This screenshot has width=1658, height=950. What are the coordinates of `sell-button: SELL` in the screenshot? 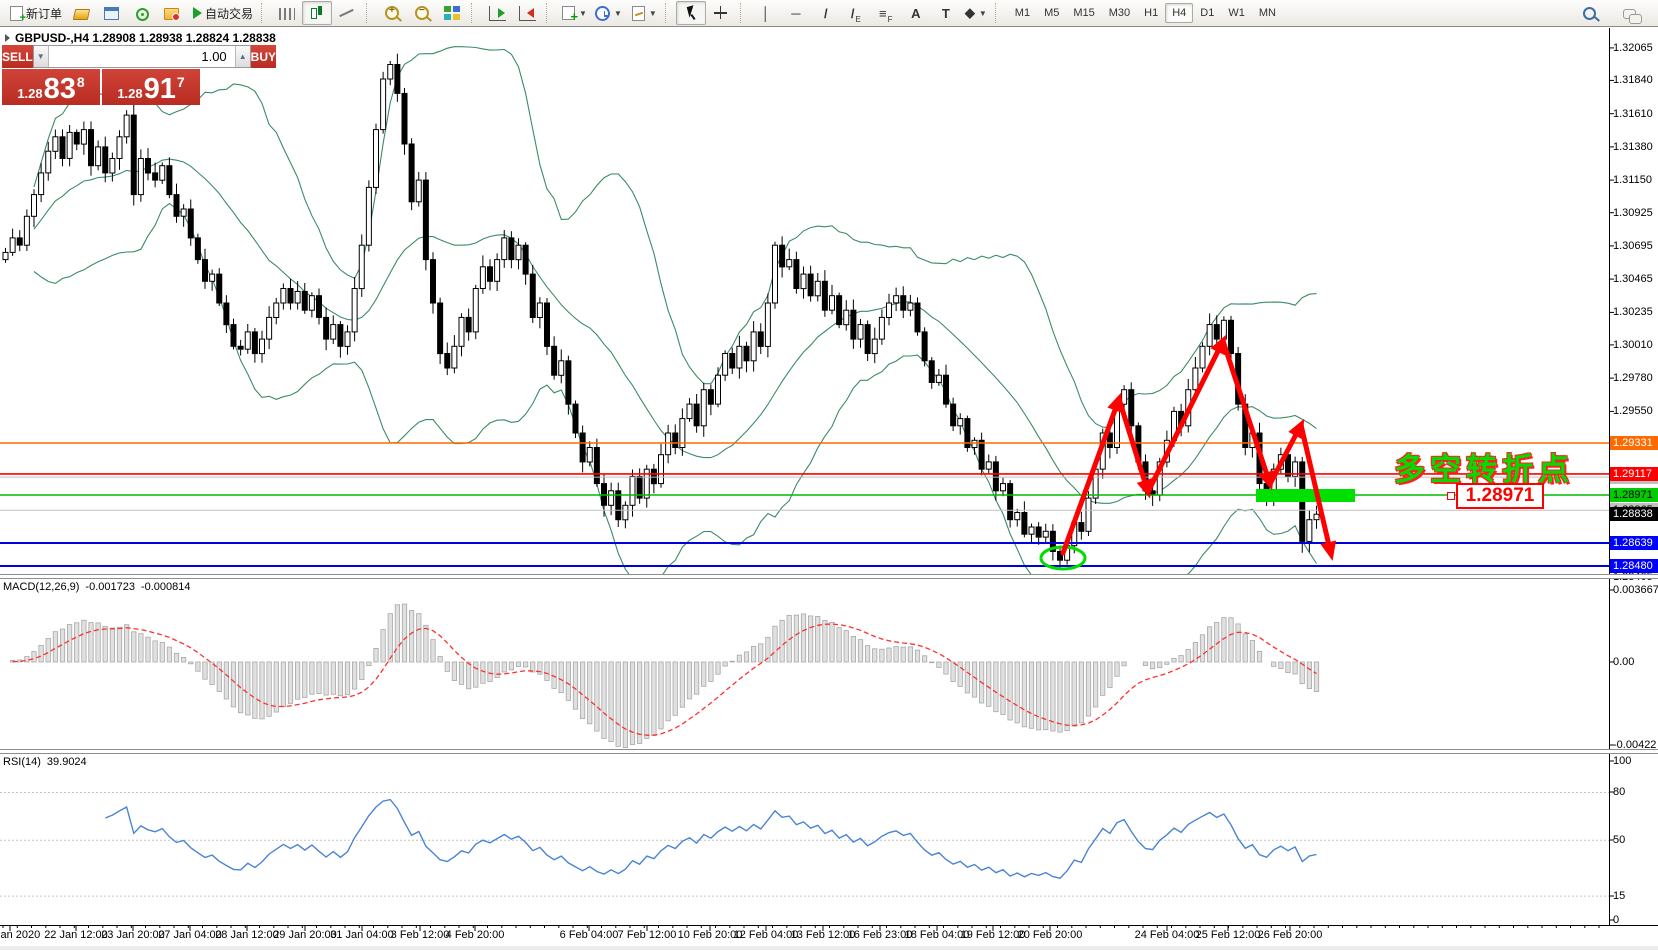 It's located at (17, 56).